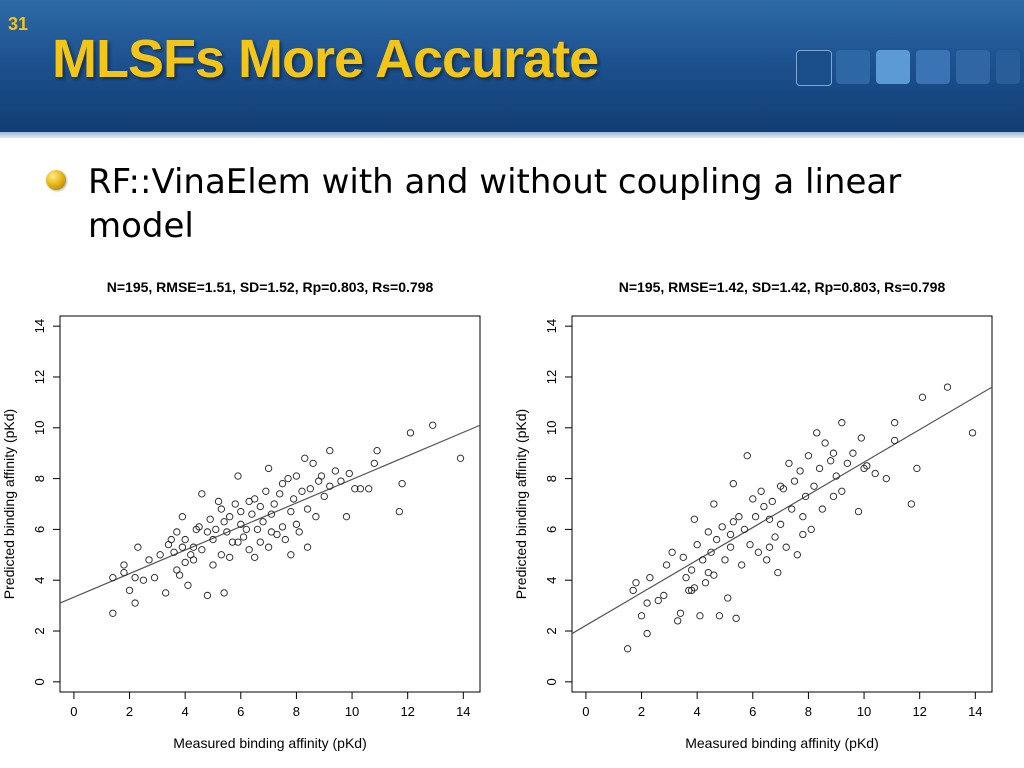 This screenshot has width=1024, height=768. I want to click on y-tick-label: 8, so click(39, 478).